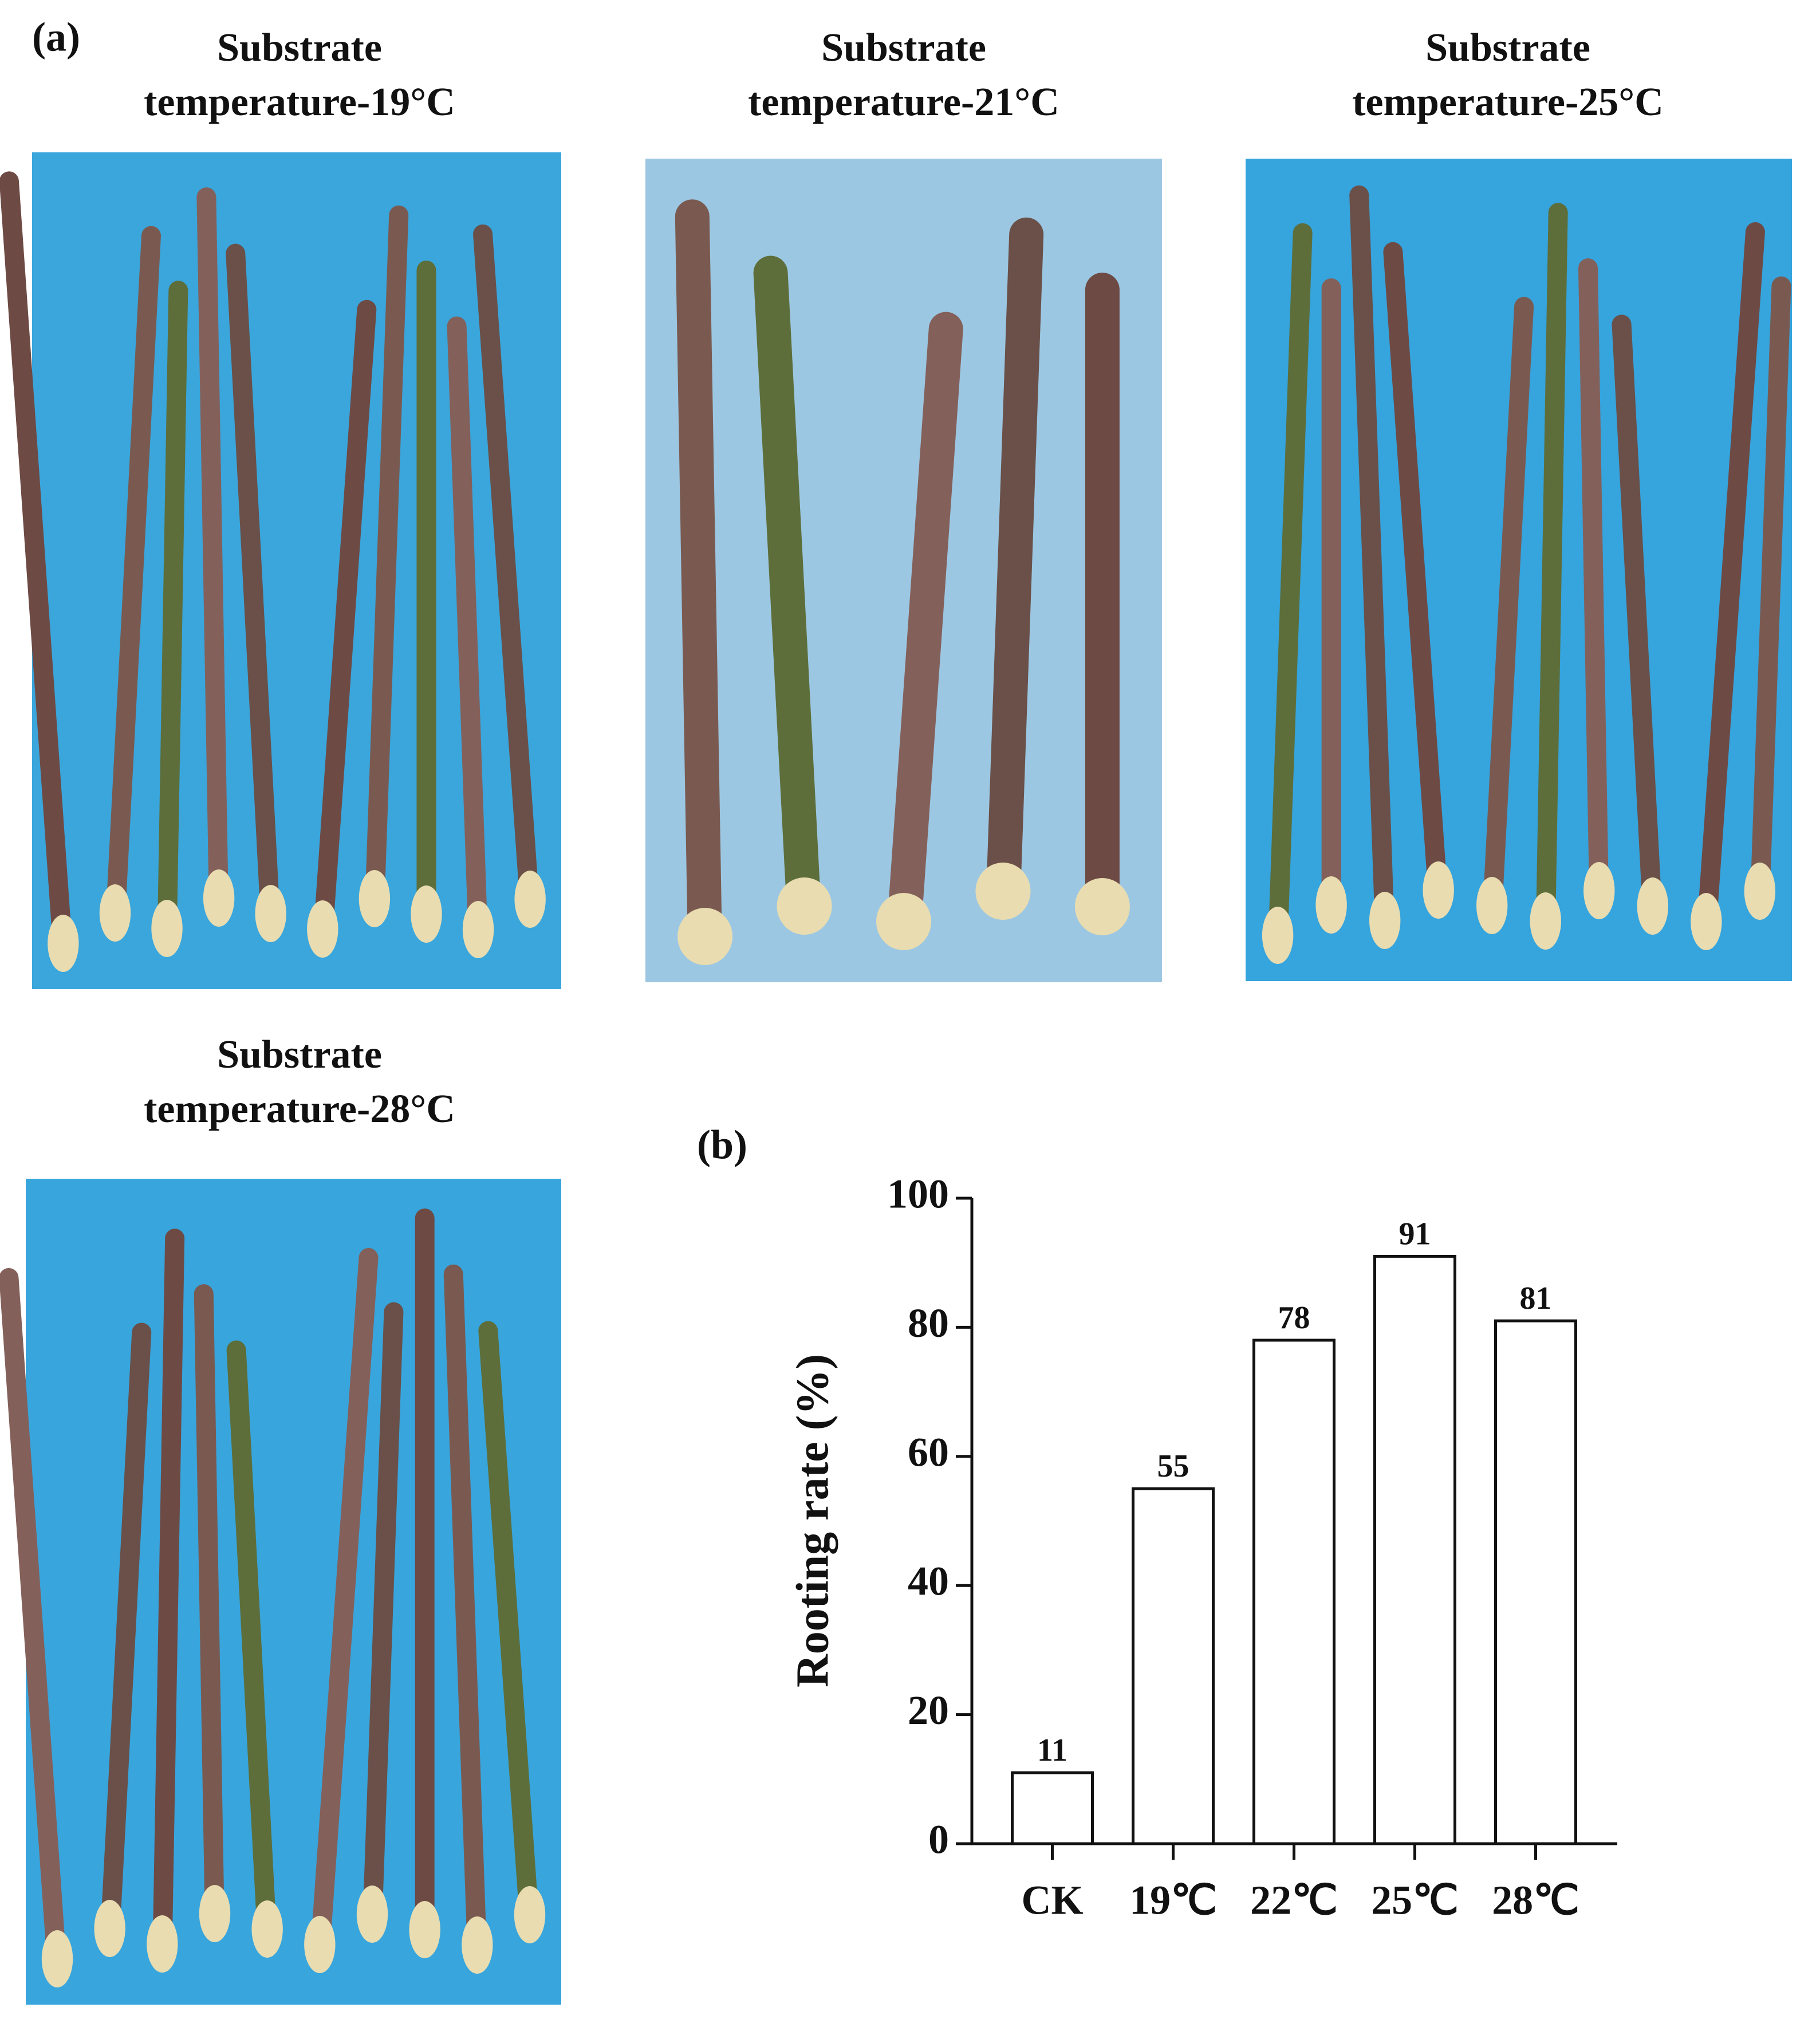 This screenshot has height=2035, width=1820. Describe the element at coordinates (904, 102) in the screenshot. I see `photo-title: temperature-21°C` at that location.